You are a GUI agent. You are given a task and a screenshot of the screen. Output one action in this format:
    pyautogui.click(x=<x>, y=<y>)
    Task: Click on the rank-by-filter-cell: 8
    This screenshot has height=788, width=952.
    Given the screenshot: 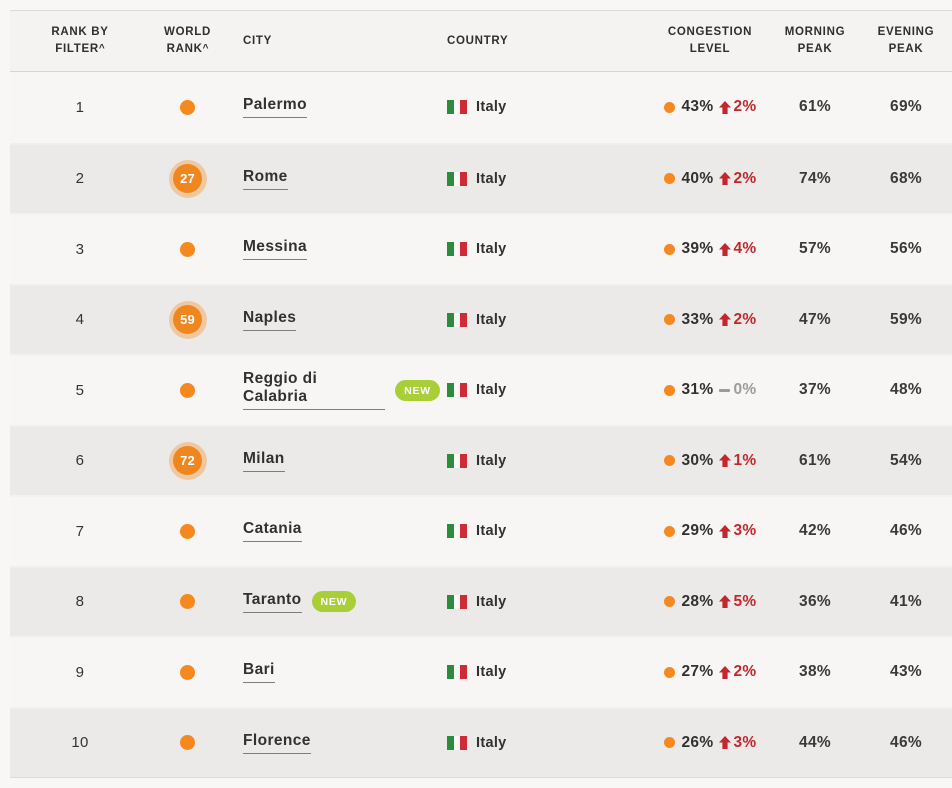 What is the action you would take?
    pyautogui.click(x=80, y=601)
    